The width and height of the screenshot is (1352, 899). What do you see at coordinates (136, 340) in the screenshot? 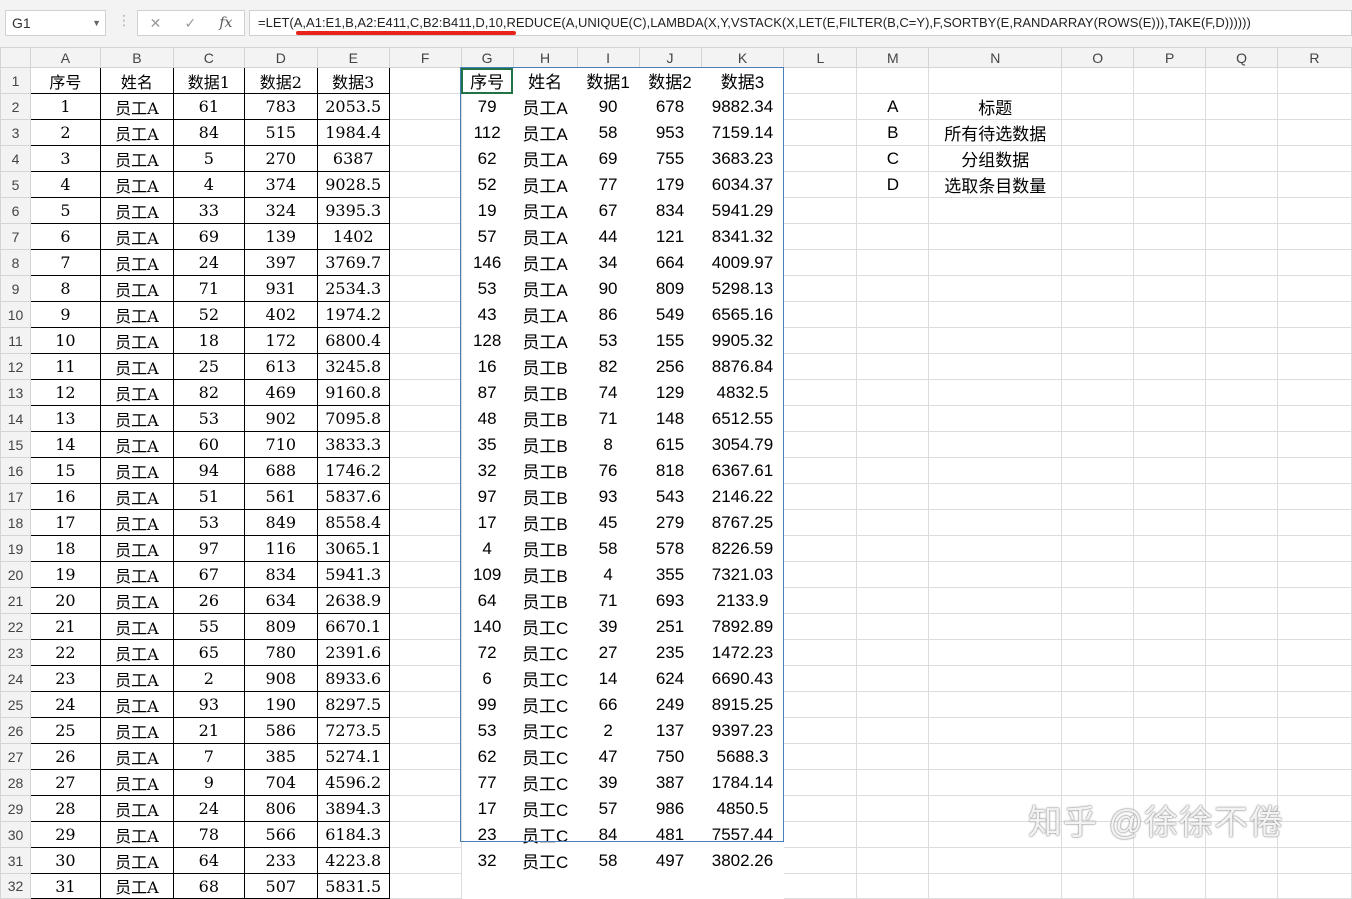
I see `cell-B11: 员工A` at bounding box center [136, 340].